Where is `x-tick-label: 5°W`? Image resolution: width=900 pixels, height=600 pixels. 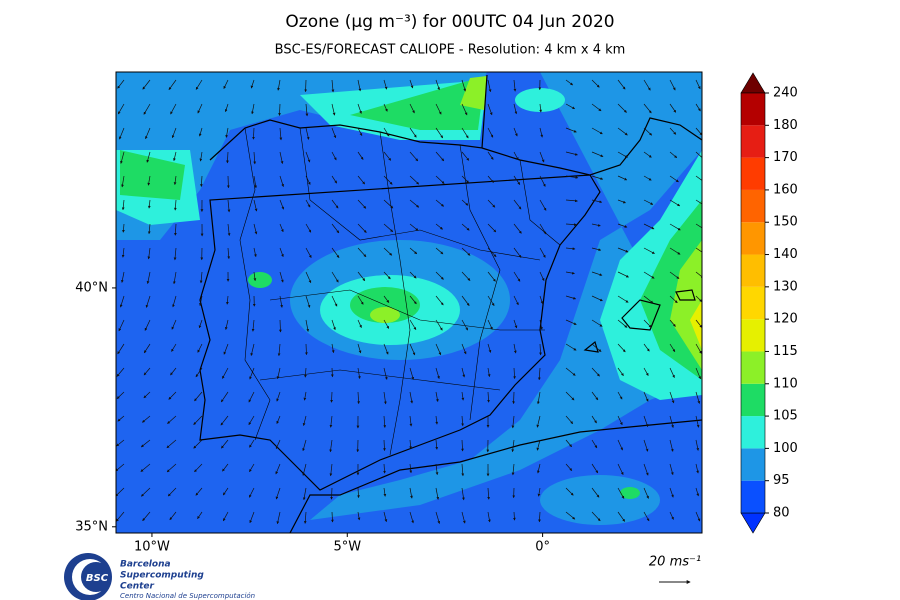
x-tick-label: 5°W is located at coordinates (347, 547).